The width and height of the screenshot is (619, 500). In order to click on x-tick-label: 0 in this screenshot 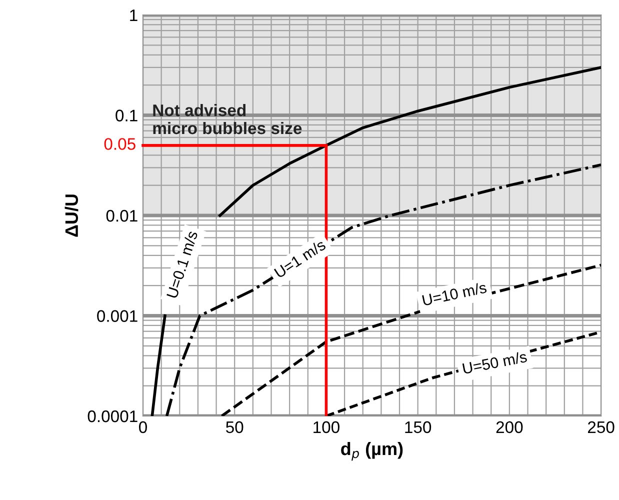, I will do `click(143, 427)`.